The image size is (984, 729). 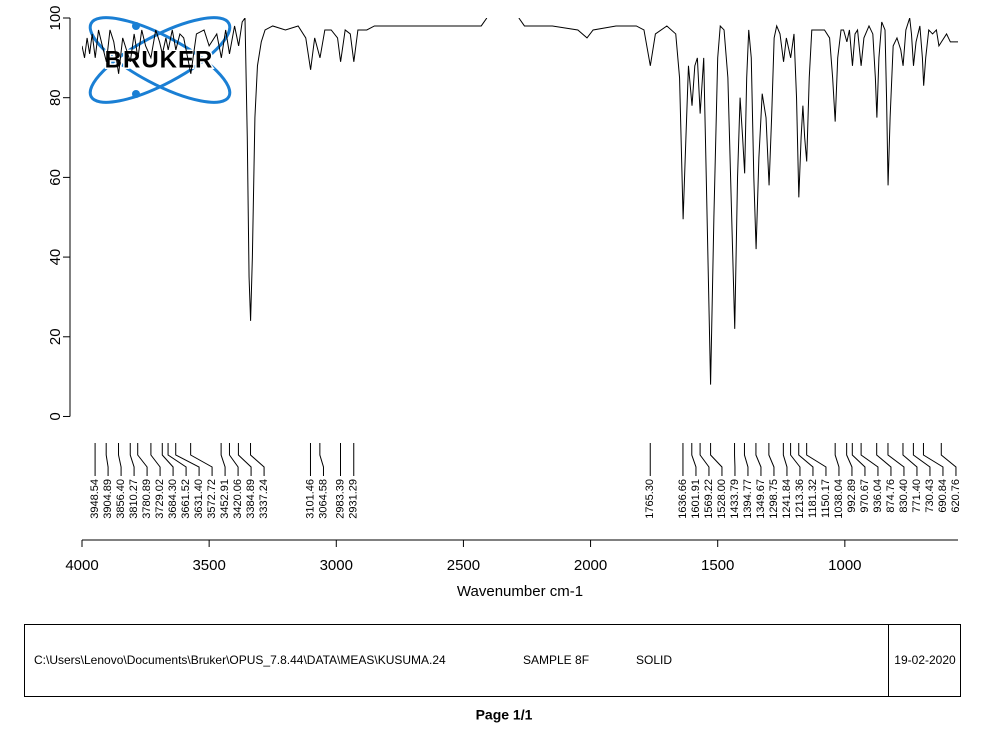 I want to click on y-tick-label: 100, so click(x=55, y=17).